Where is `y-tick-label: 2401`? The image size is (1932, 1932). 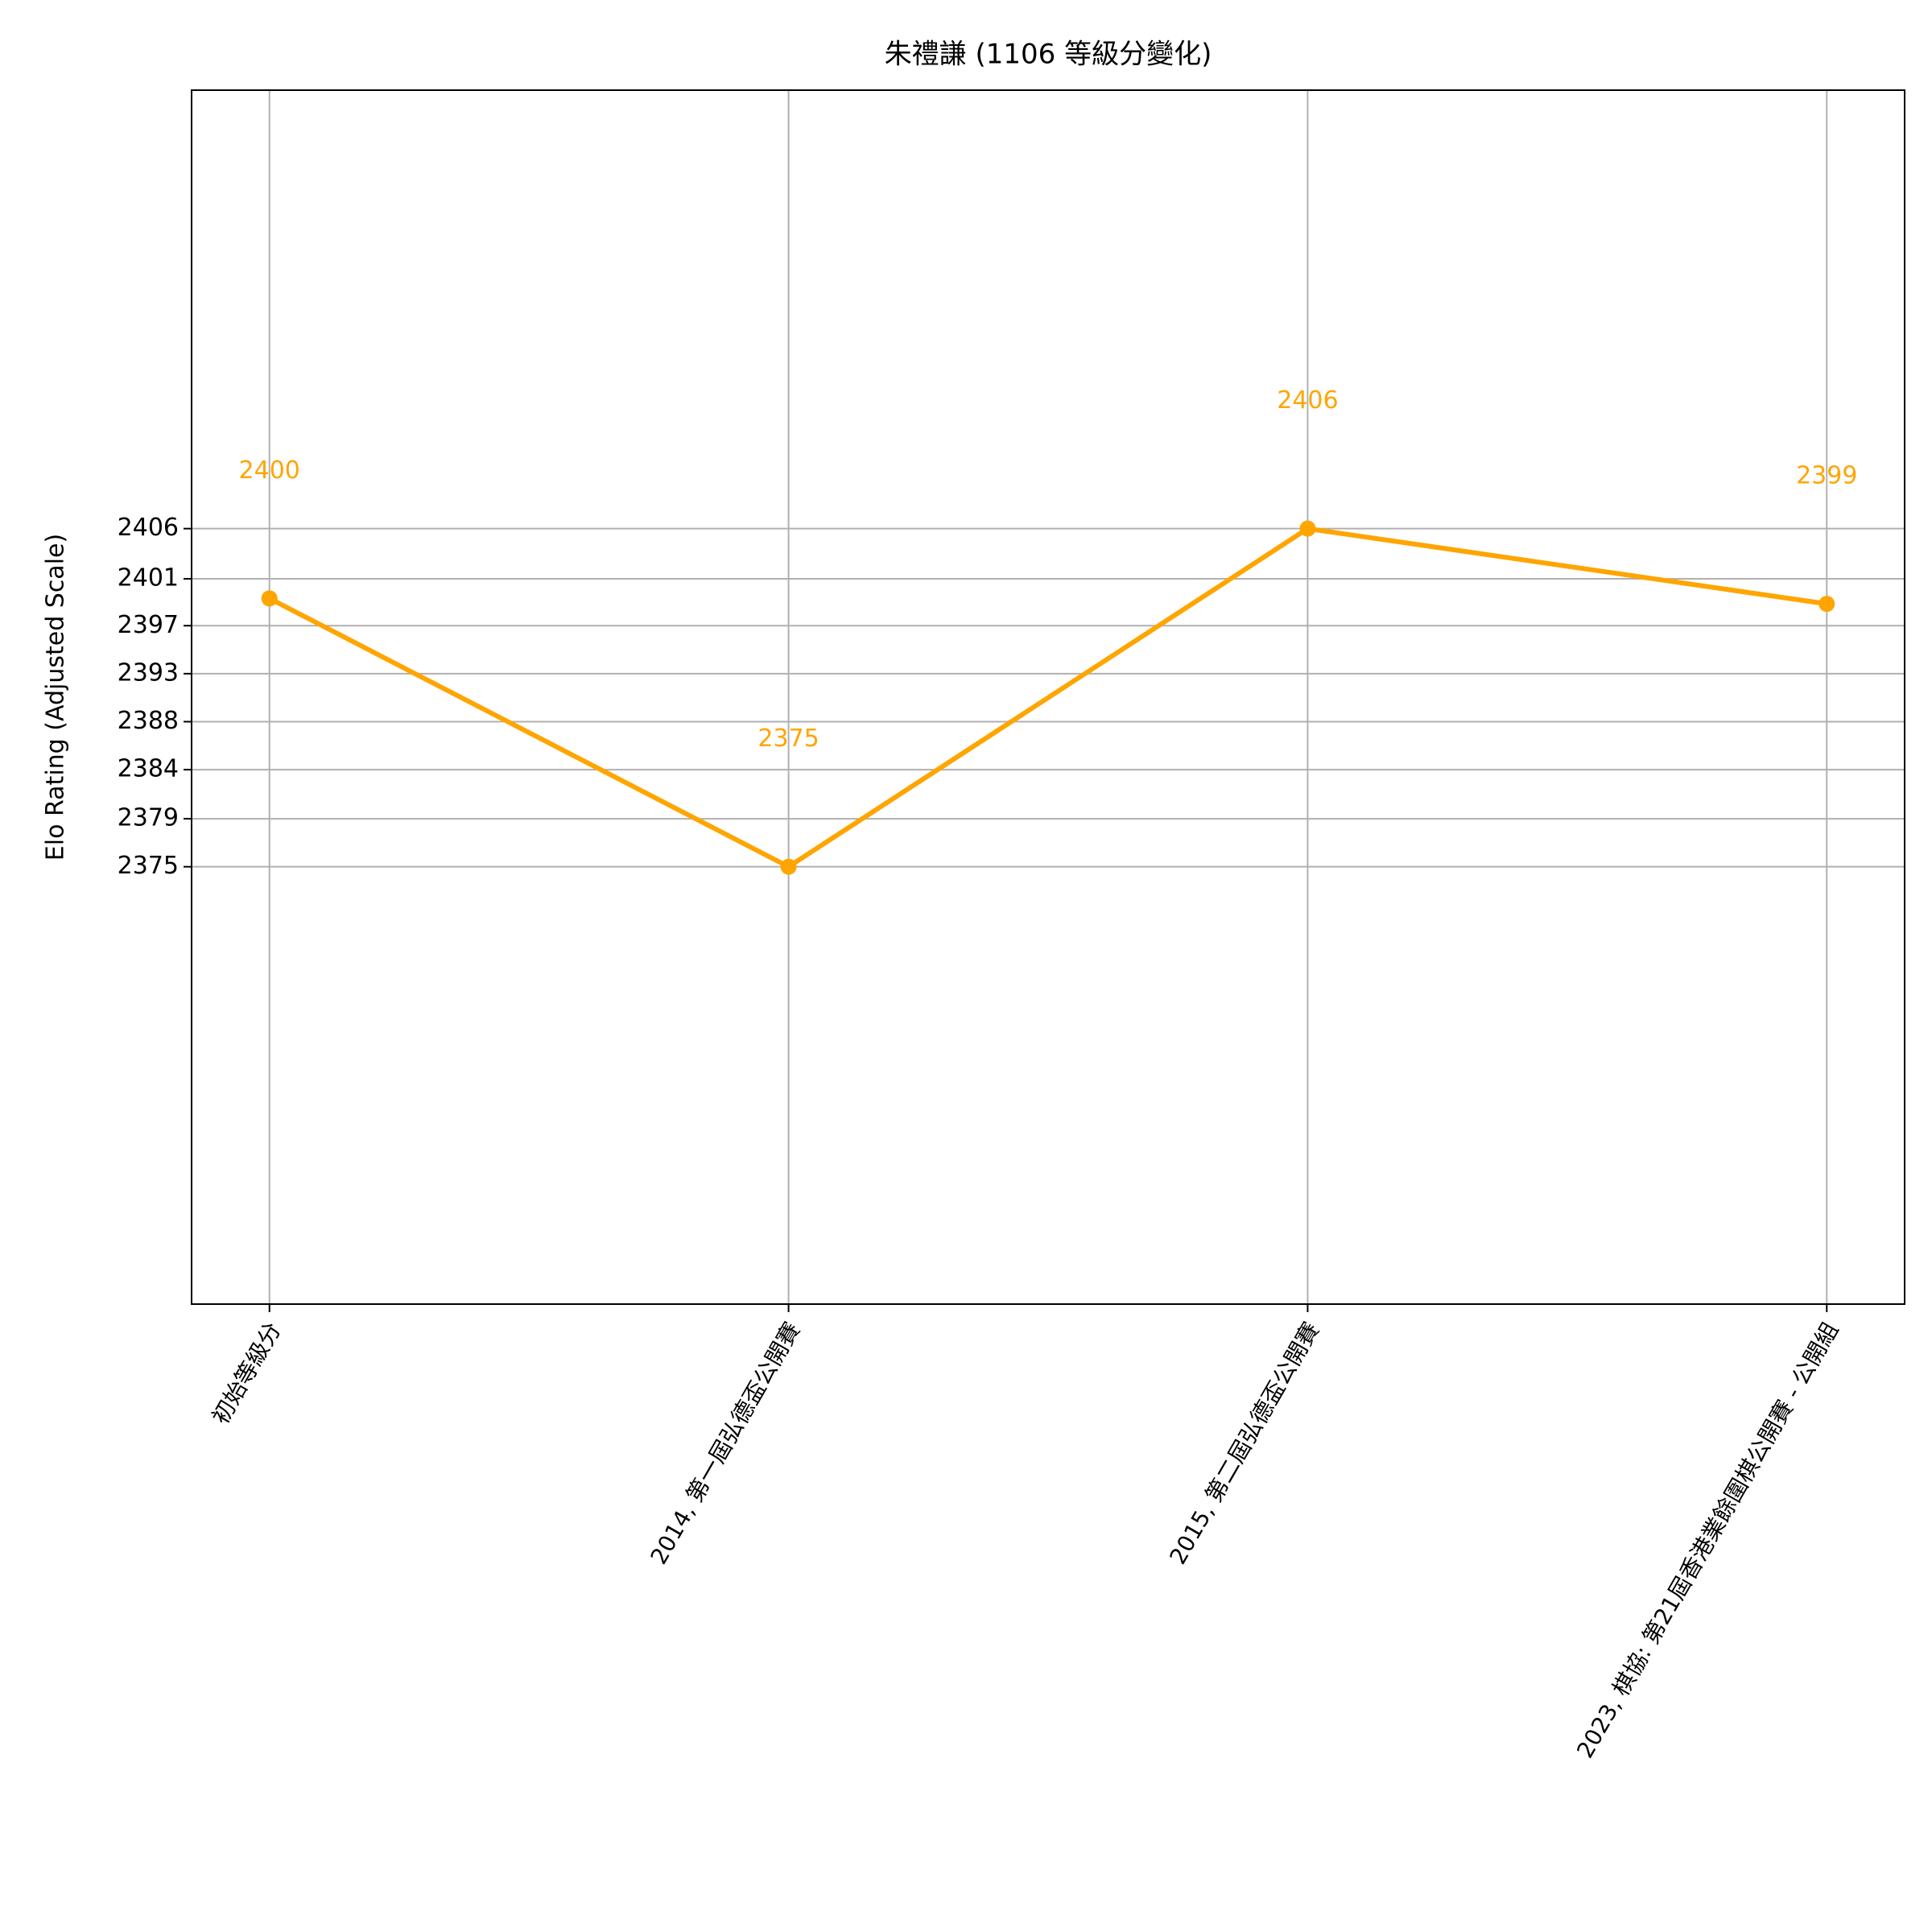 y-tick-label: 2401 is located at coordinates (148, 578).